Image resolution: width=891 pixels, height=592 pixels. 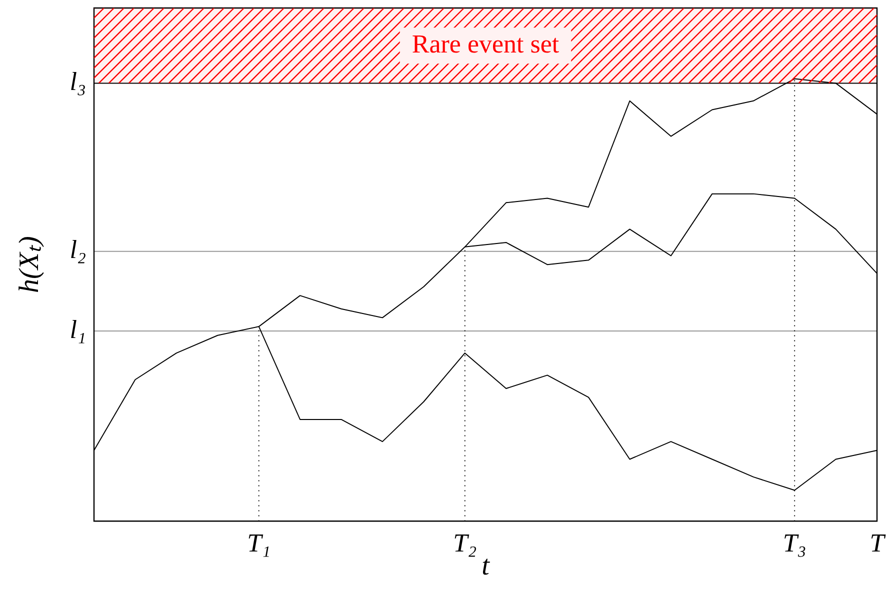 I want to click on ref-line-label: l₁, so click(x=78, y=329).